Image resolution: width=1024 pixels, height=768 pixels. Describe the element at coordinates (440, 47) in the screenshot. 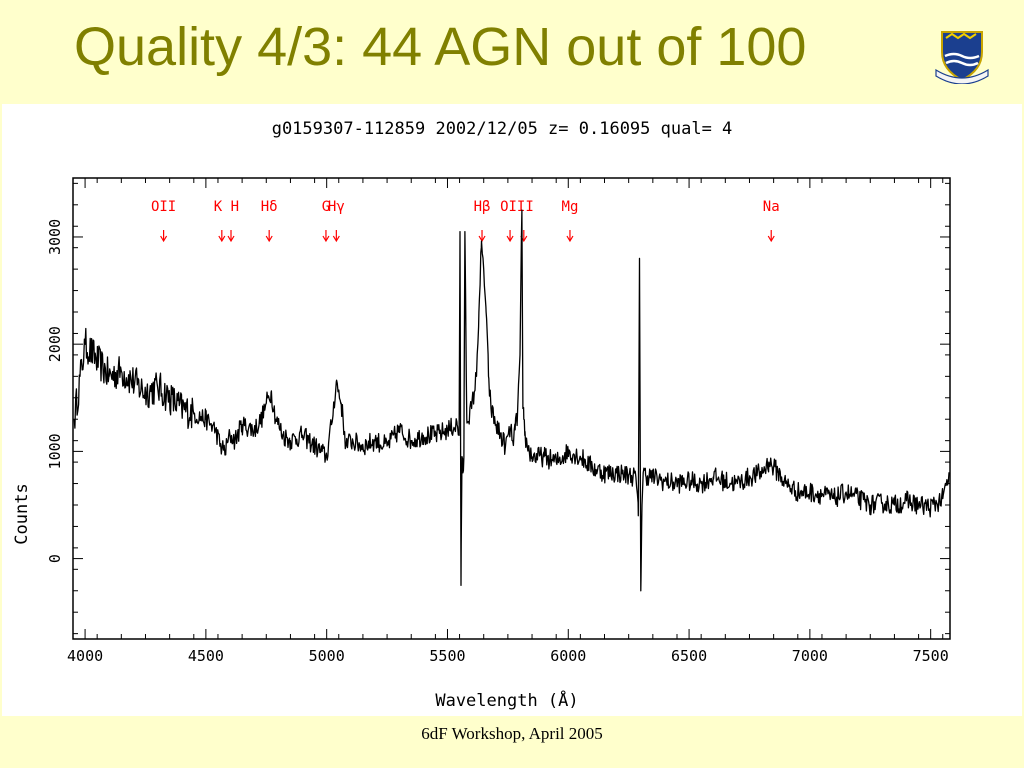

I see `slide-title: Quality 4/3: 44 AGN out of 100` at that location.